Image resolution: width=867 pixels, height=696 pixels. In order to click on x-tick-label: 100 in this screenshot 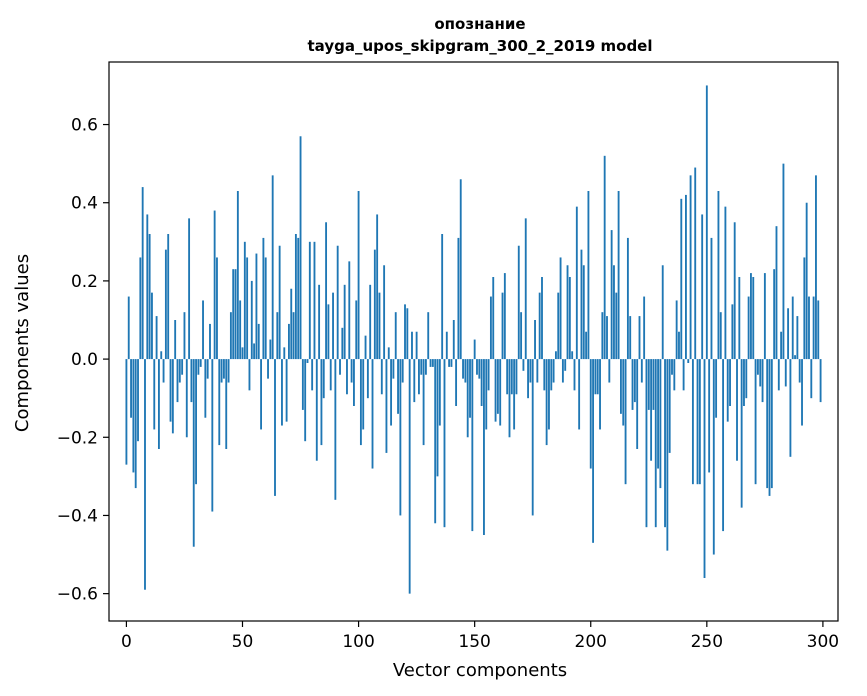, I will do `click(358, 642)`.